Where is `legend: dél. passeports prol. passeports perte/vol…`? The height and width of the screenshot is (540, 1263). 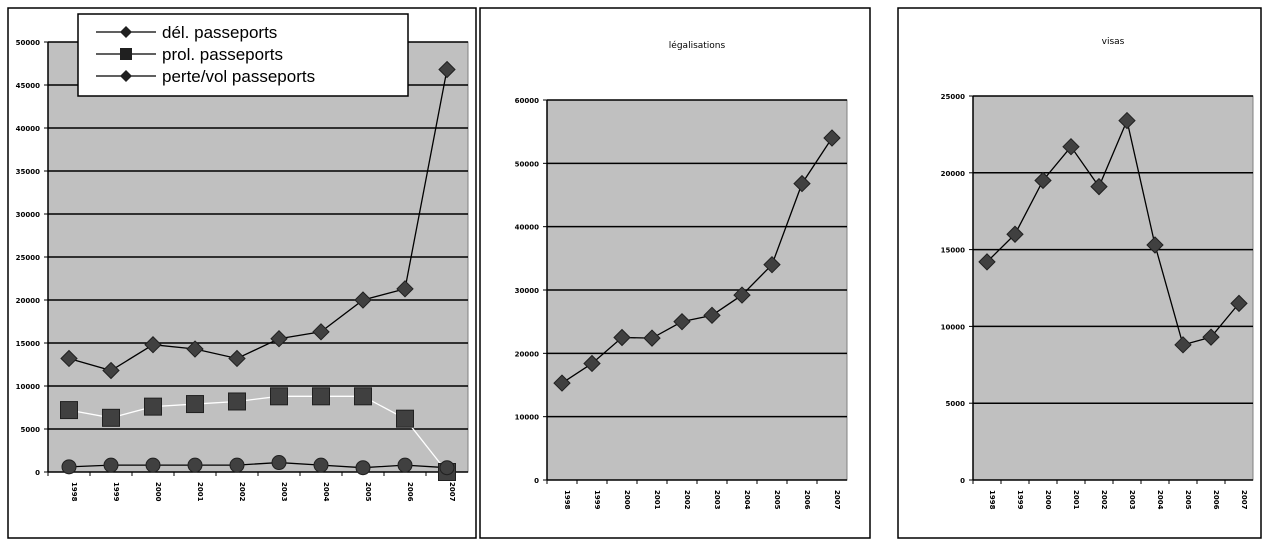
legend: dél. passeports prol. passeports perte/vol… is located at coordinates (243, 55).